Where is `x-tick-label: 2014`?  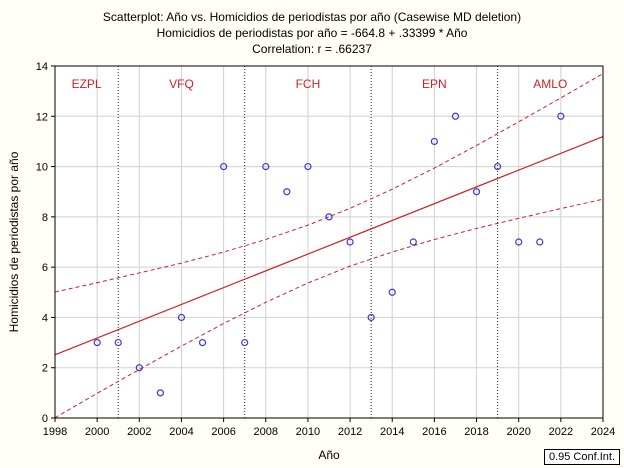 x-tick-label: 2014 is located at coordinates (392, 432).